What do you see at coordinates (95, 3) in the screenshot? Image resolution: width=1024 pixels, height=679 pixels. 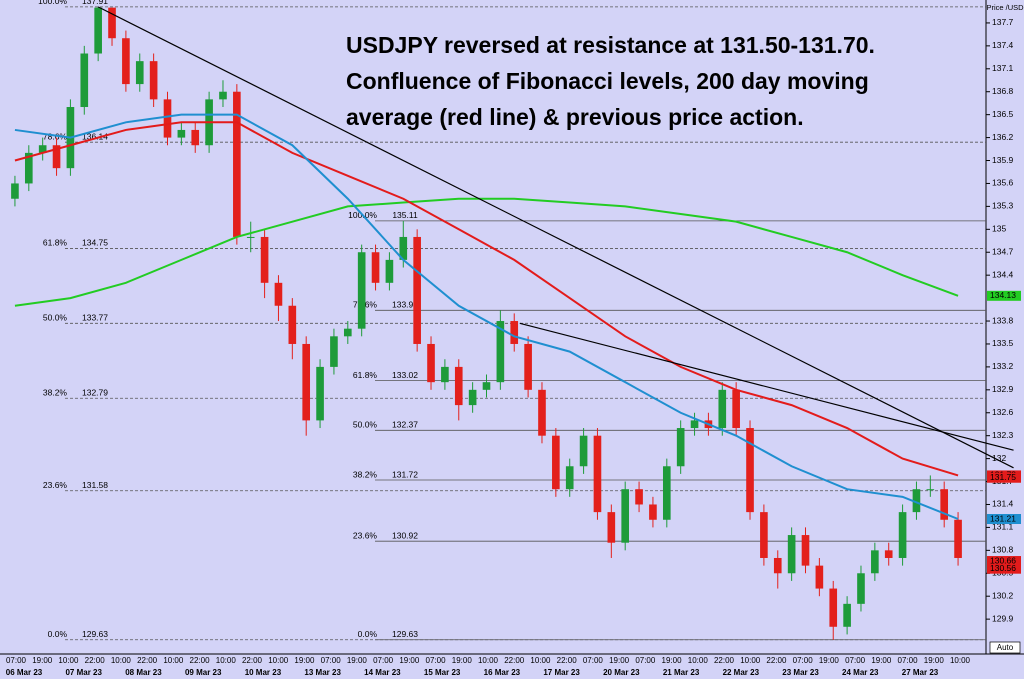 I see `fib-price: 137.91` at bounding box center [95, 3].